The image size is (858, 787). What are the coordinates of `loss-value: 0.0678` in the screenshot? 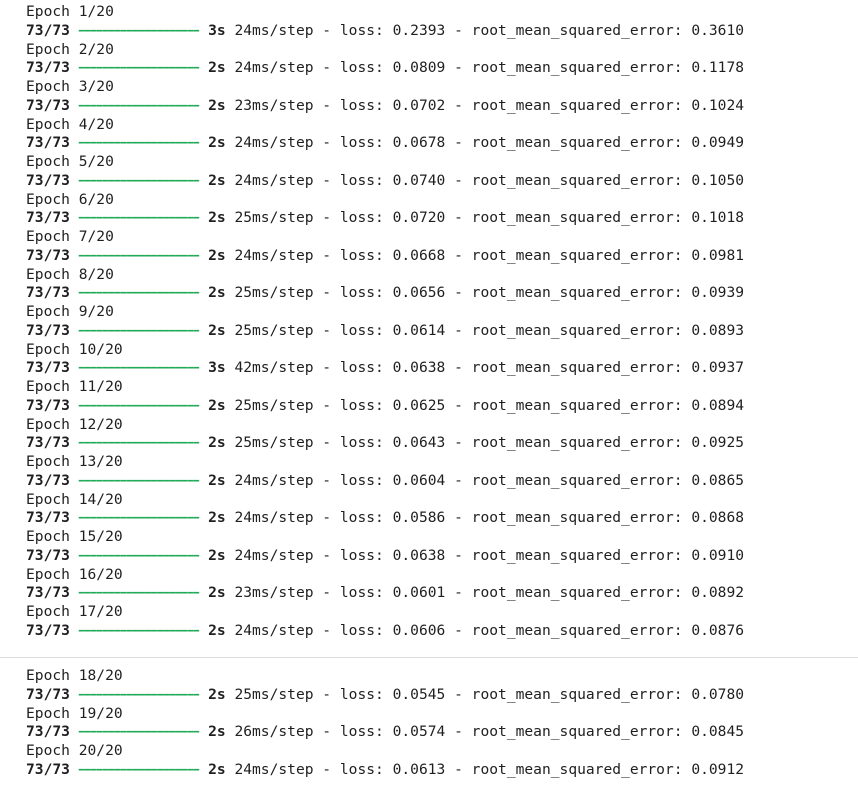 It's located at (419, 143).